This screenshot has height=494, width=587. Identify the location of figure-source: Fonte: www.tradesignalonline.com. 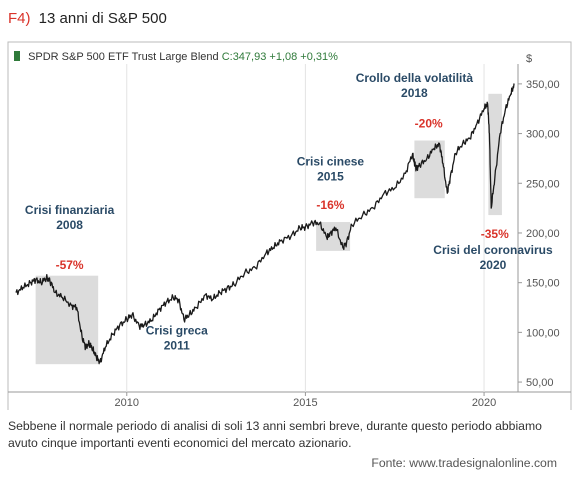
(464, 463).